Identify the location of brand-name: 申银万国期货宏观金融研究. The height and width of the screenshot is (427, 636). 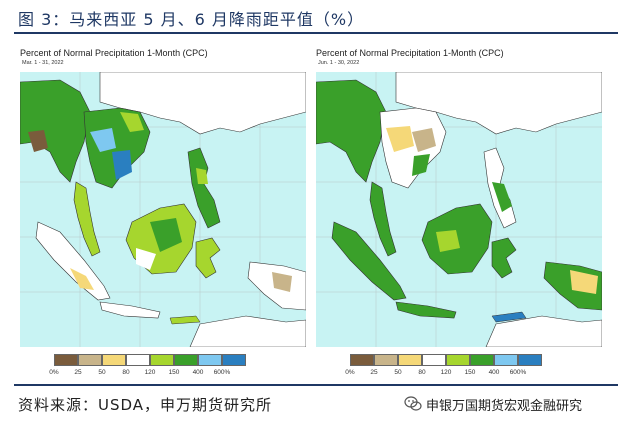
(504, 406).